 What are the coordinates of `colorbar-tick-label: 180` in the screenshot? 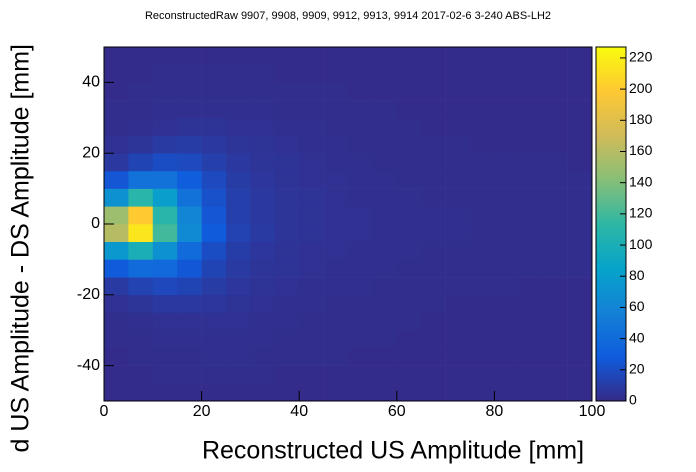 It's located at (641, 119).